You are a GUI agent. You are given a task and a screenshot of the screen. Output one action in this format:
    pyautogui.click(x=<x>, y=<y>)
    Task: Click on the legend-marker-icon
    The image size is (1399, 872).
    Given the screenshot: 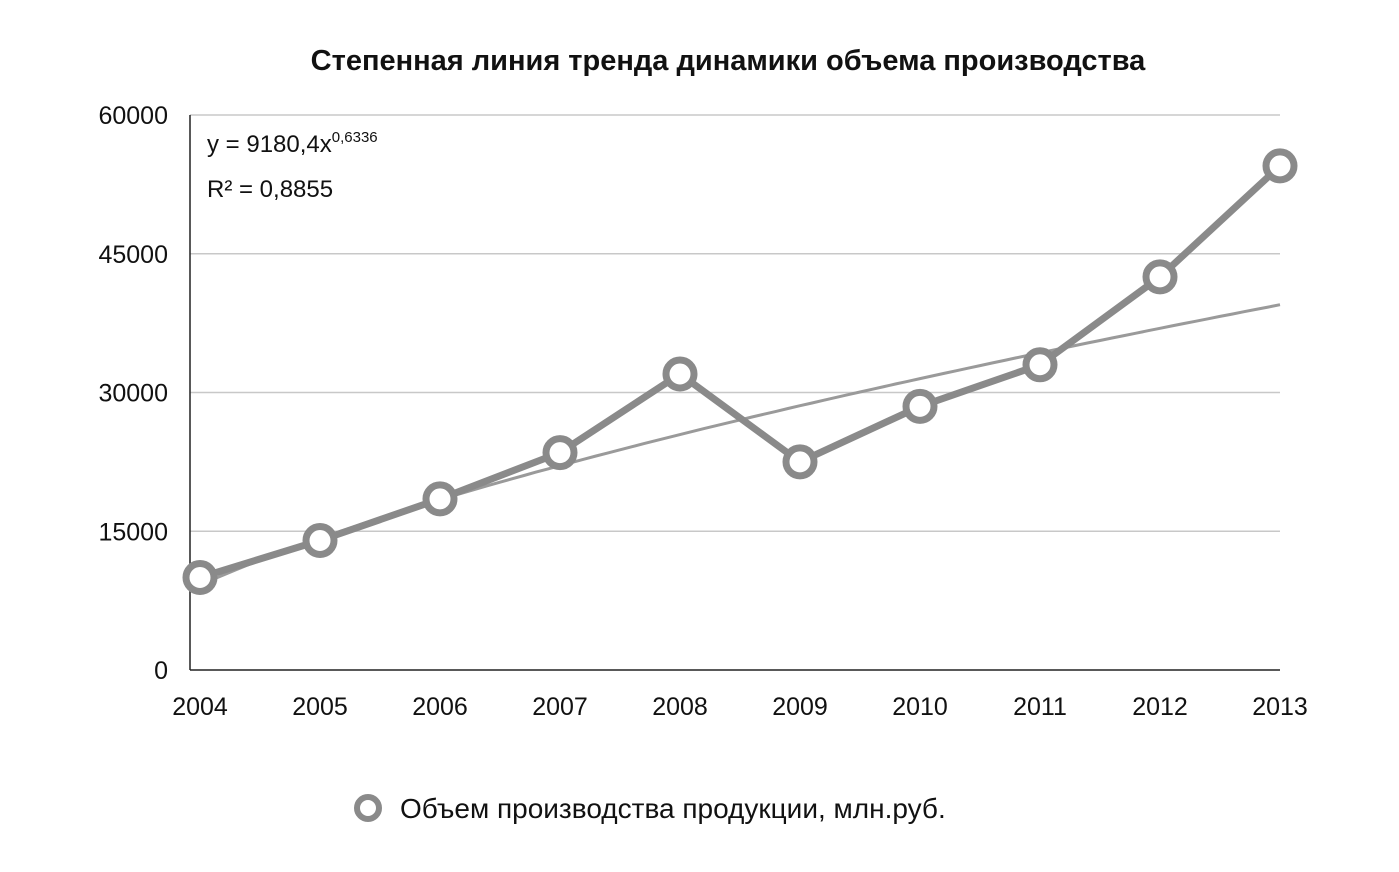 What is the action you would take?
    pyautogui.click(x=368, y=808)
    